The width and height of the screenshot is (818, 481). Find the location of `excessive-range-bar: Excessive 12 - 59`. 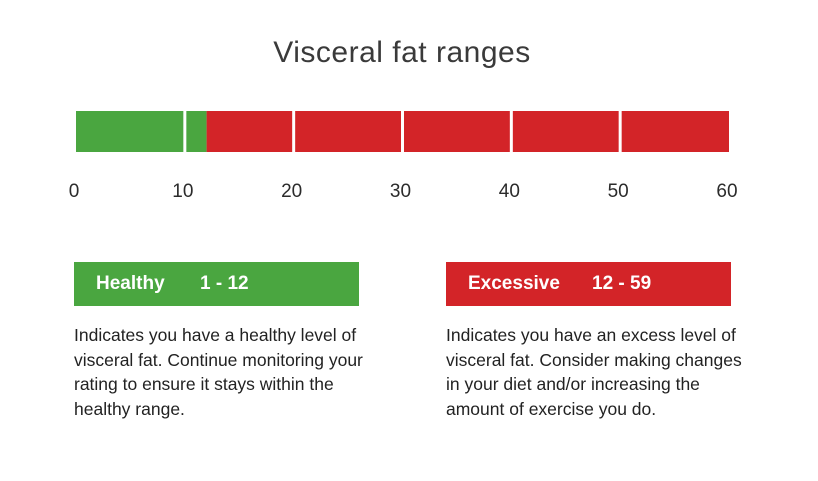

excessive-range-bar: Excessive 12 - 59 is located at coordinates (588, 284).